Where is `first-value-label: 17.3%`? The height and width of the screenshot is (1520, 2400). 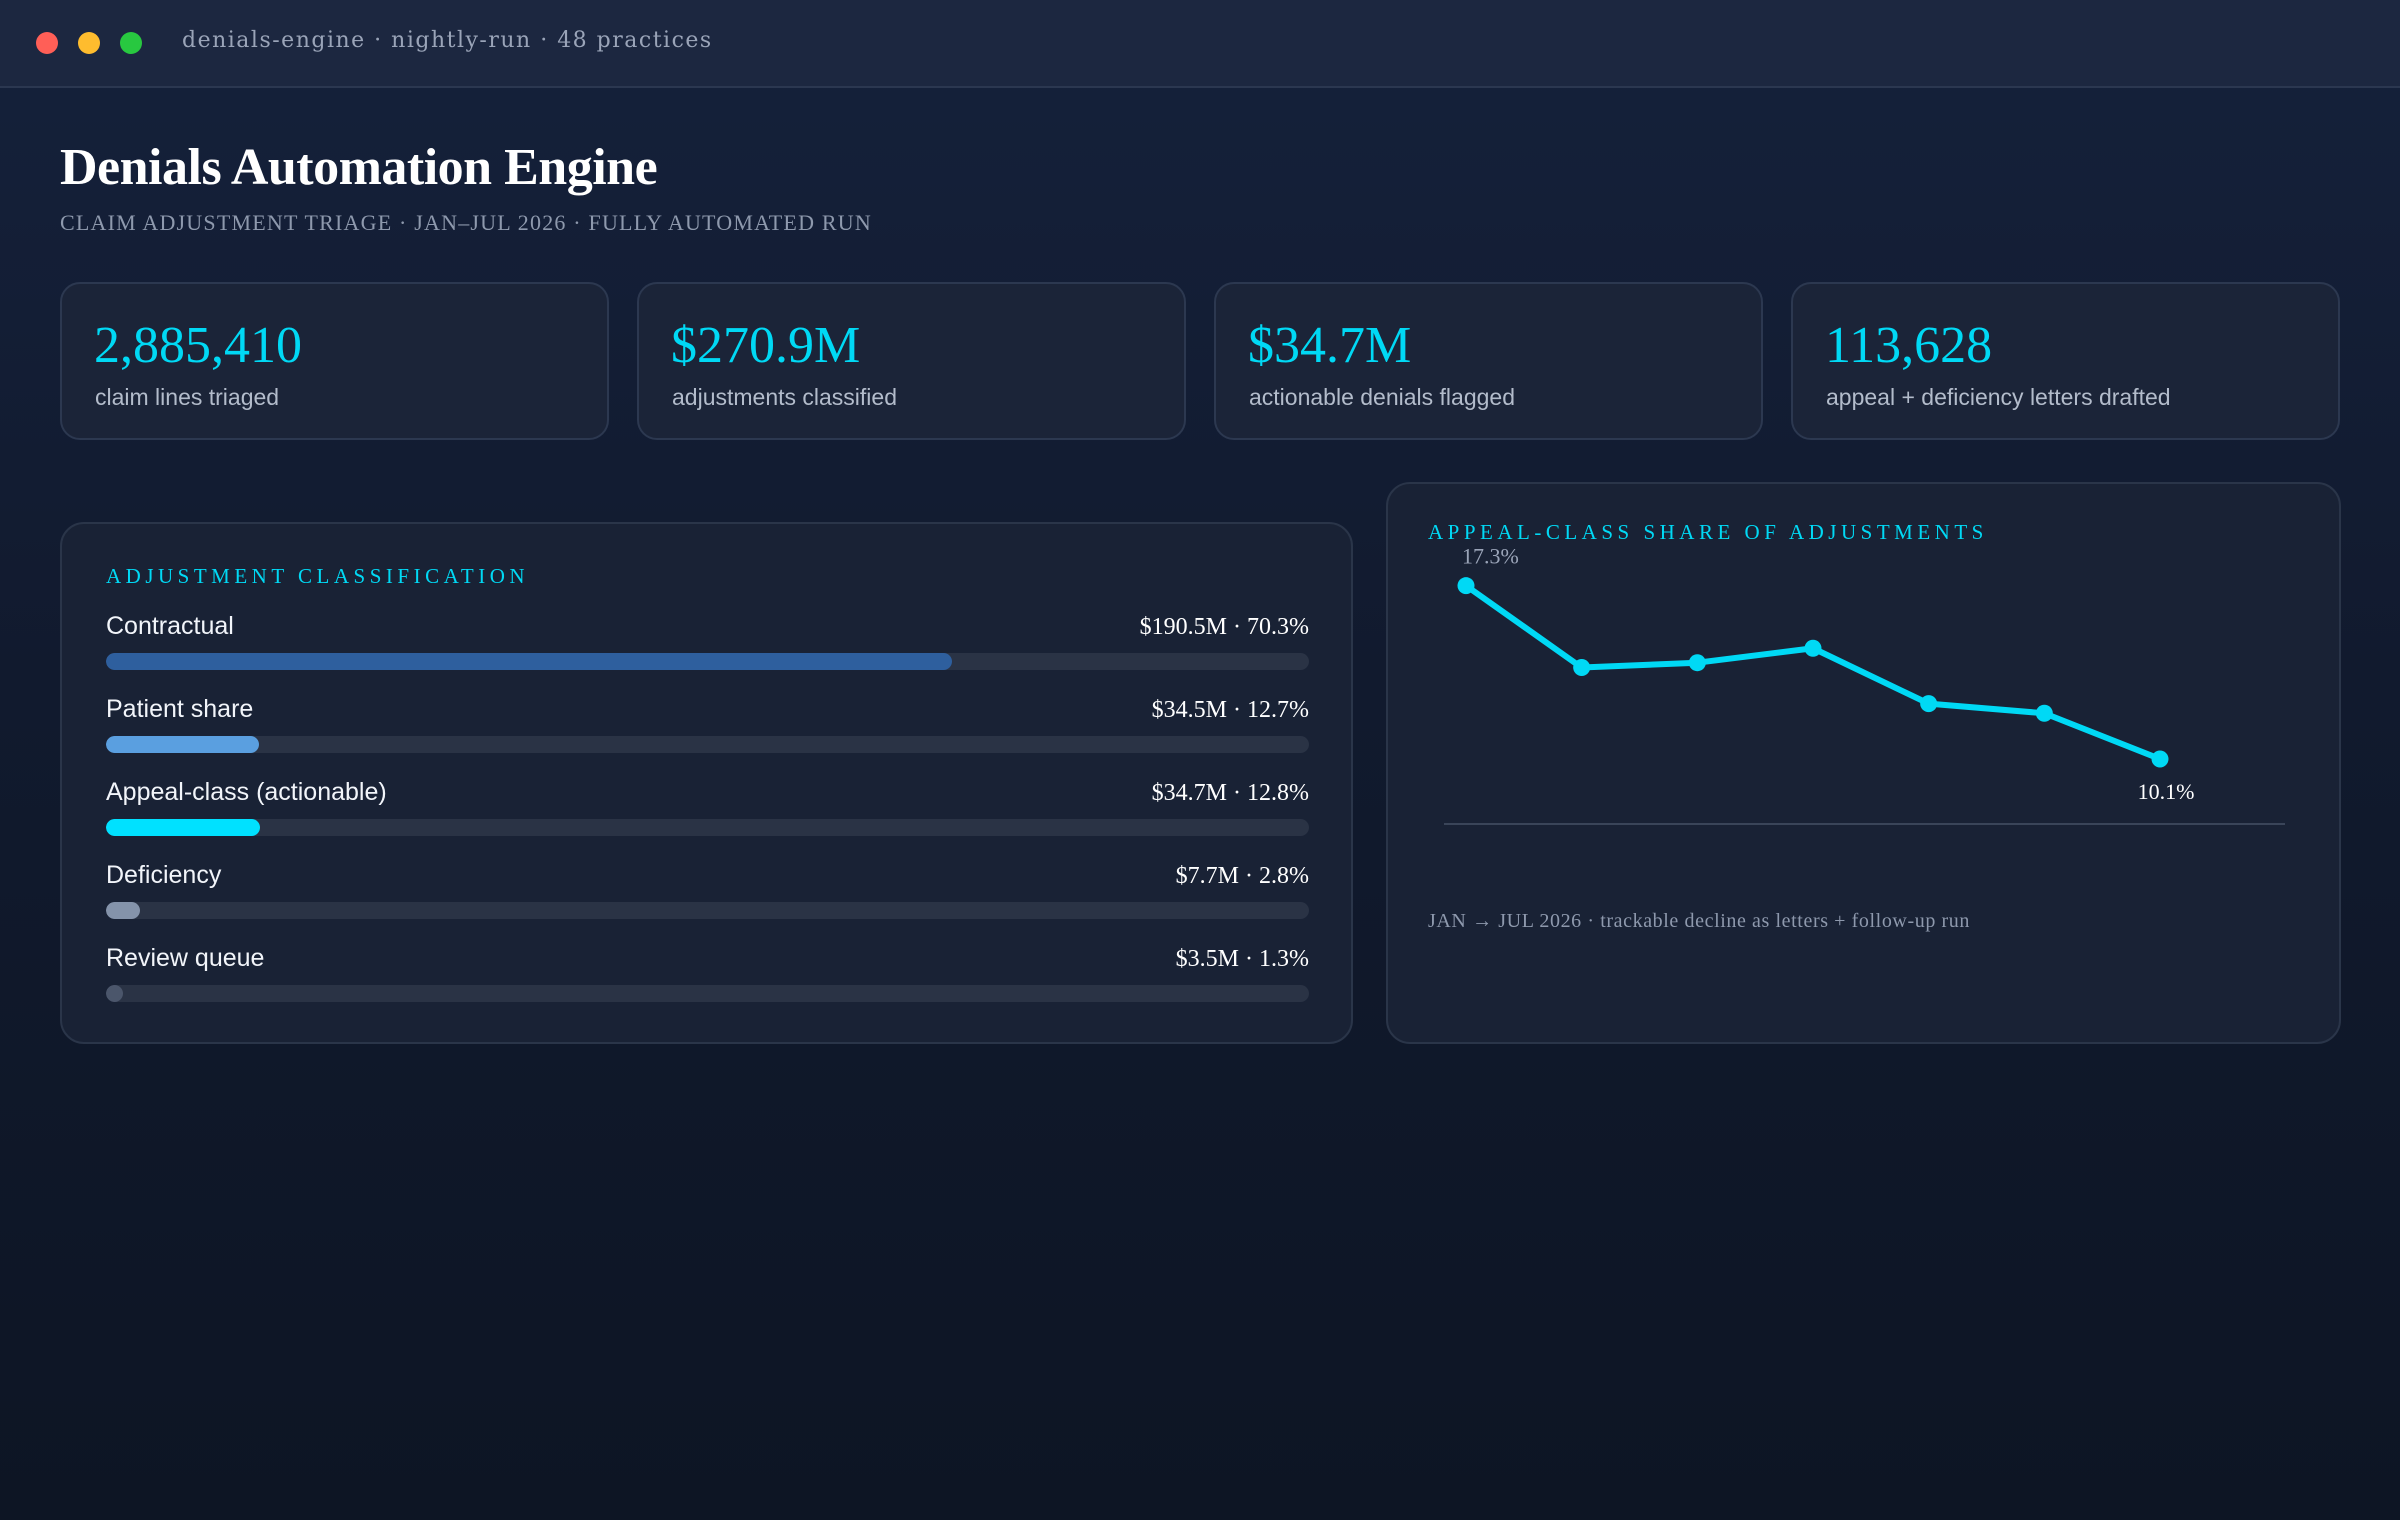 first-value-label: 17.3% is located at coordinates (1490, 556).